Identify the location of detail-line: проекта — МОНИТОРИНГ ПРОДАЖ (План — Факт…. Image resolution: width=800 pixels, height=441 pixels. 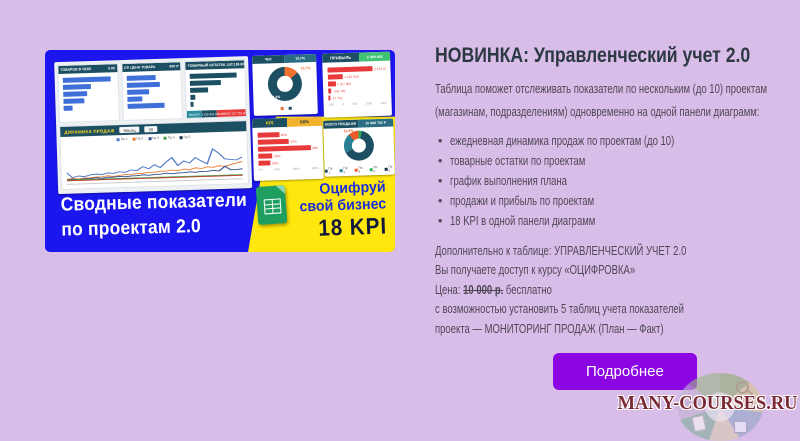
(549, 328).